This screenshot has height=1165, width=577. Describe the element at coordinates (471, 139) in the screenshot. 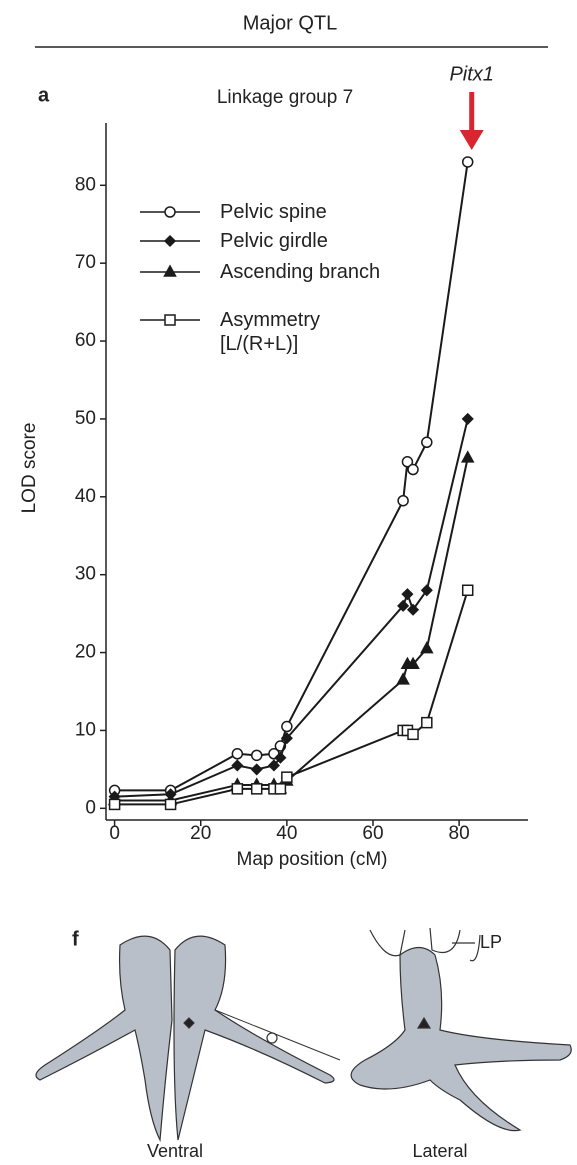

I see `annotation-arrowhead` at that location.